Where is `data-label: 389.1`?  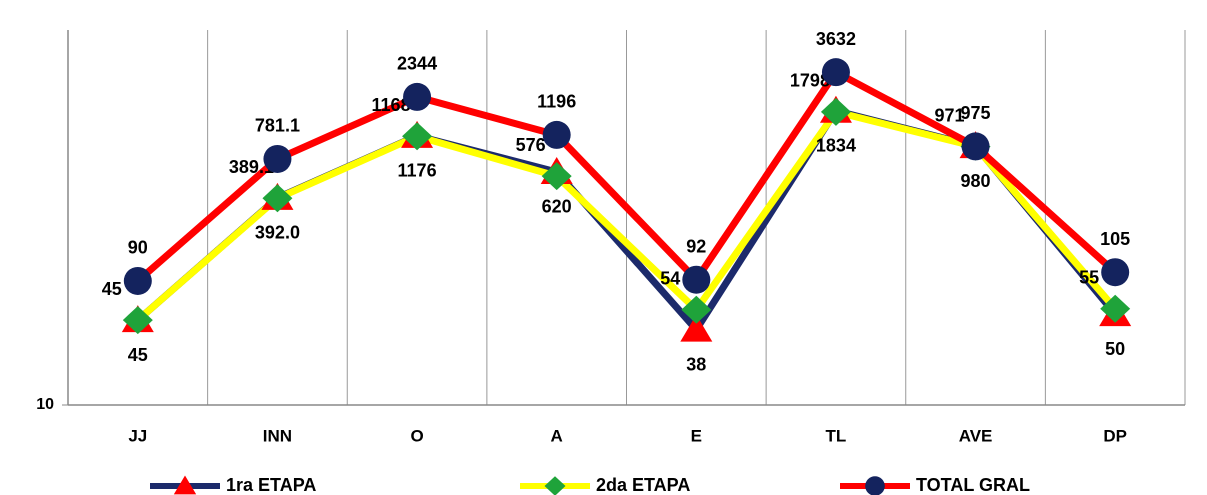 data-label: 389.1 is located at coordinates (251, 167).